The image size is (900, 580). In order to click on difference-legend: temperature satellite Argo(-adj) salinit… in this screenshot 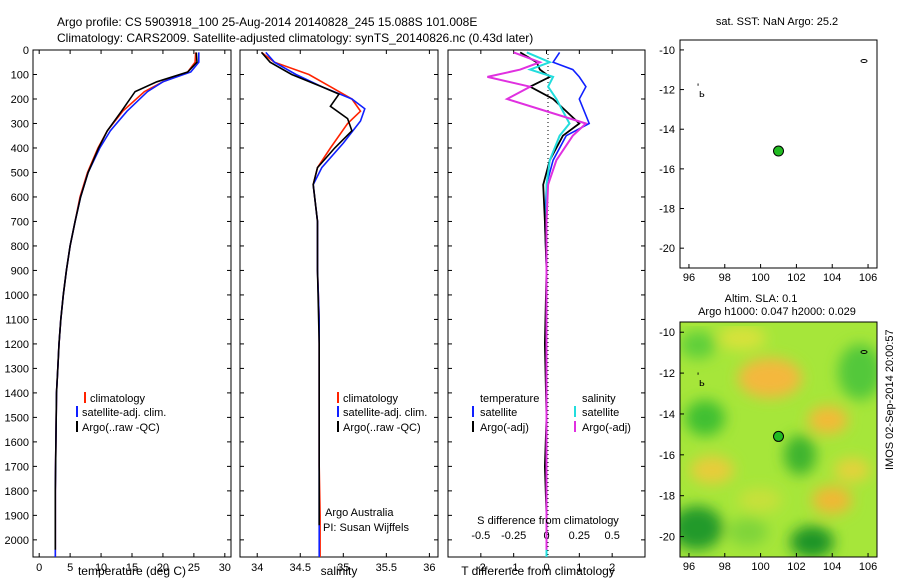, I will do `click(551, 413)`.